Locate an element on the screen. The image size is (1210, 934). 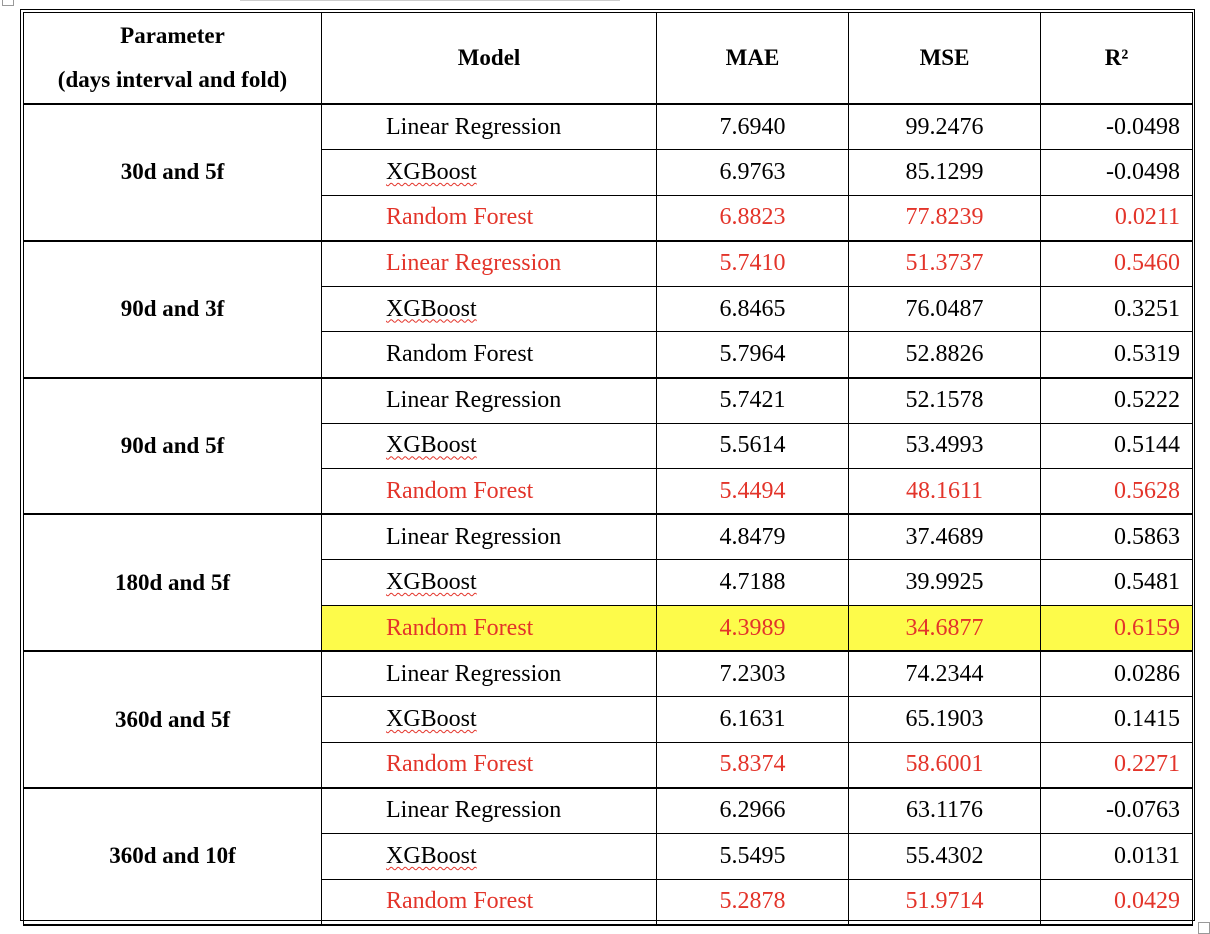
table-row: Random Forest 5.8374 58.6001 0.2271 is located at coordinates (608, 765).